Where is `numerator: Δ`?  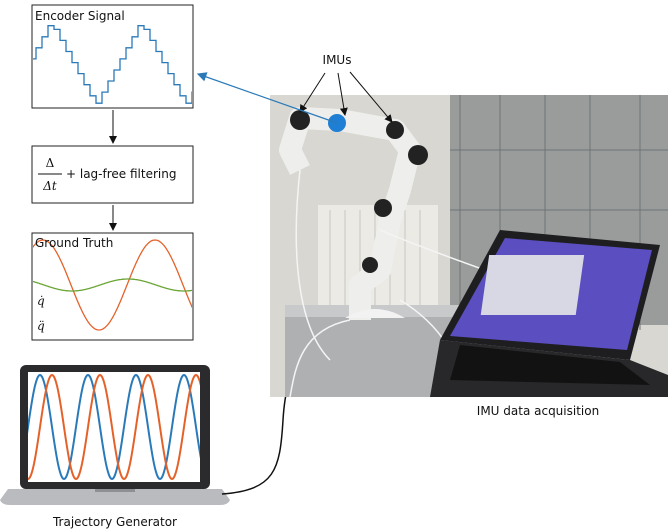 numerator: Δ is located at coordinates (50, 163).